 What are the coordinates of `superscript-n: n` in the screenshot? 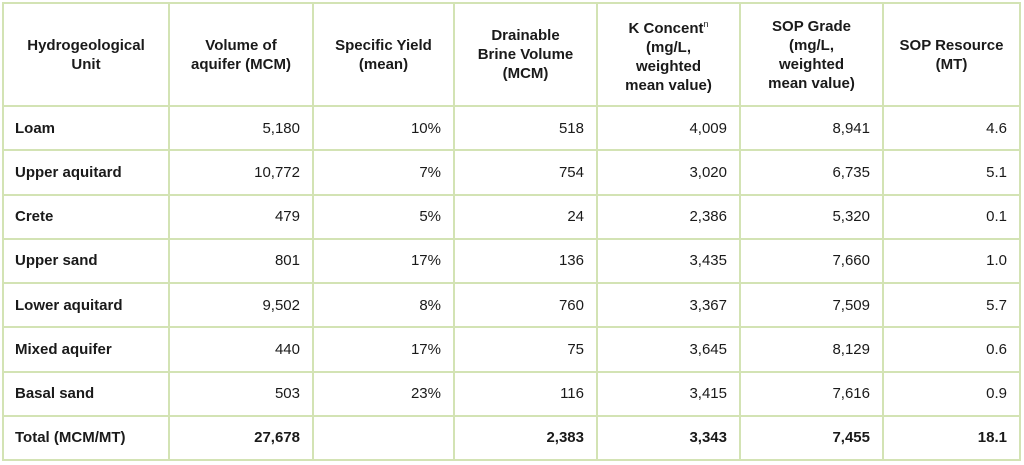 It's located at (706, 23).